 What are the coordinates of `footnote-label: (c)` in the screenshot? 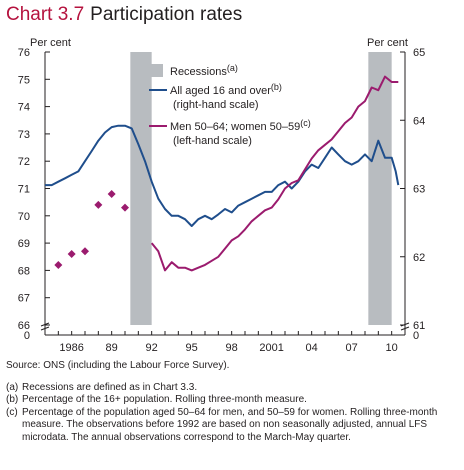 It's located at (12, 412).